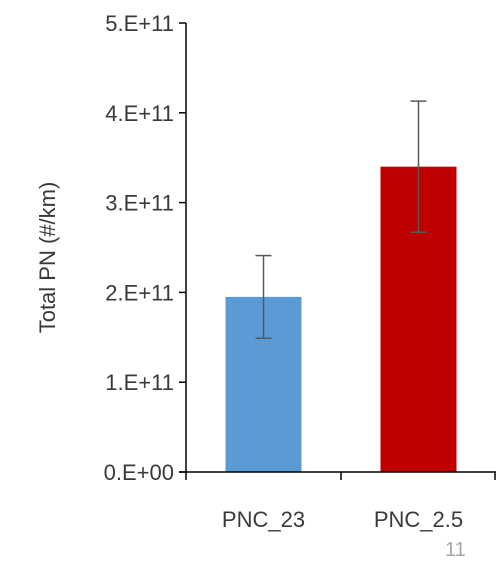 The image size is (498, 563). What do you see at coordinates (139, 292) in the screenshot?
I see `y-tick-label: 2.E+11` at bounding box center [139, 292].